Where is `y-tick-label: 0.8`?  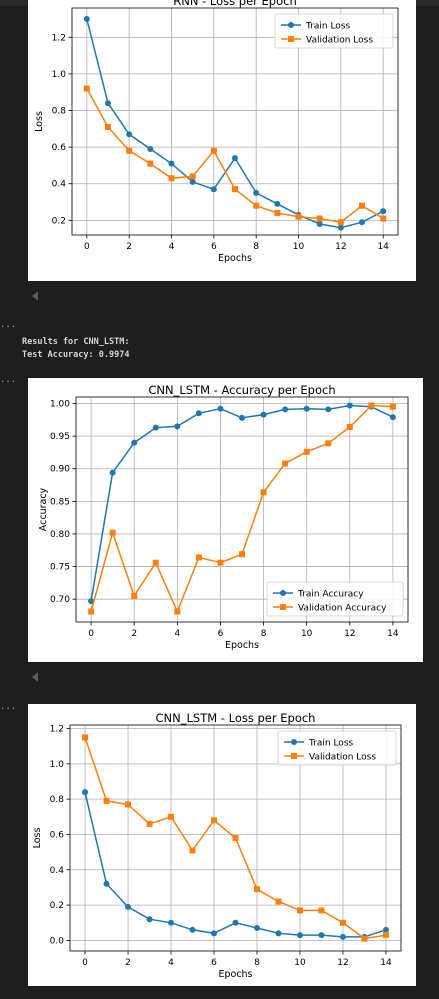 y-tick-label: 0.8 is located at coordinates (57, 800).